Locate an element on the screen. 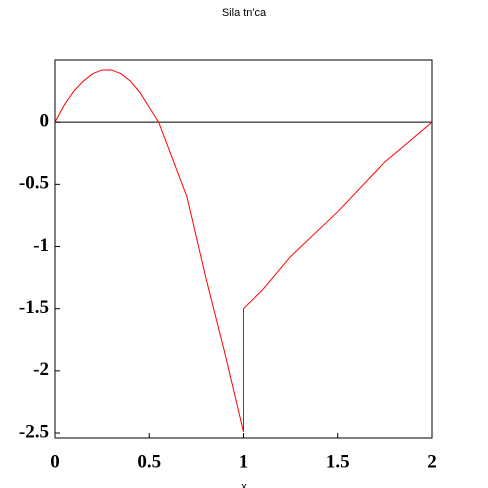 The width and height of the screenshot is (488, 488). y-tick-label: -2 is located at coordinates (41, 369).